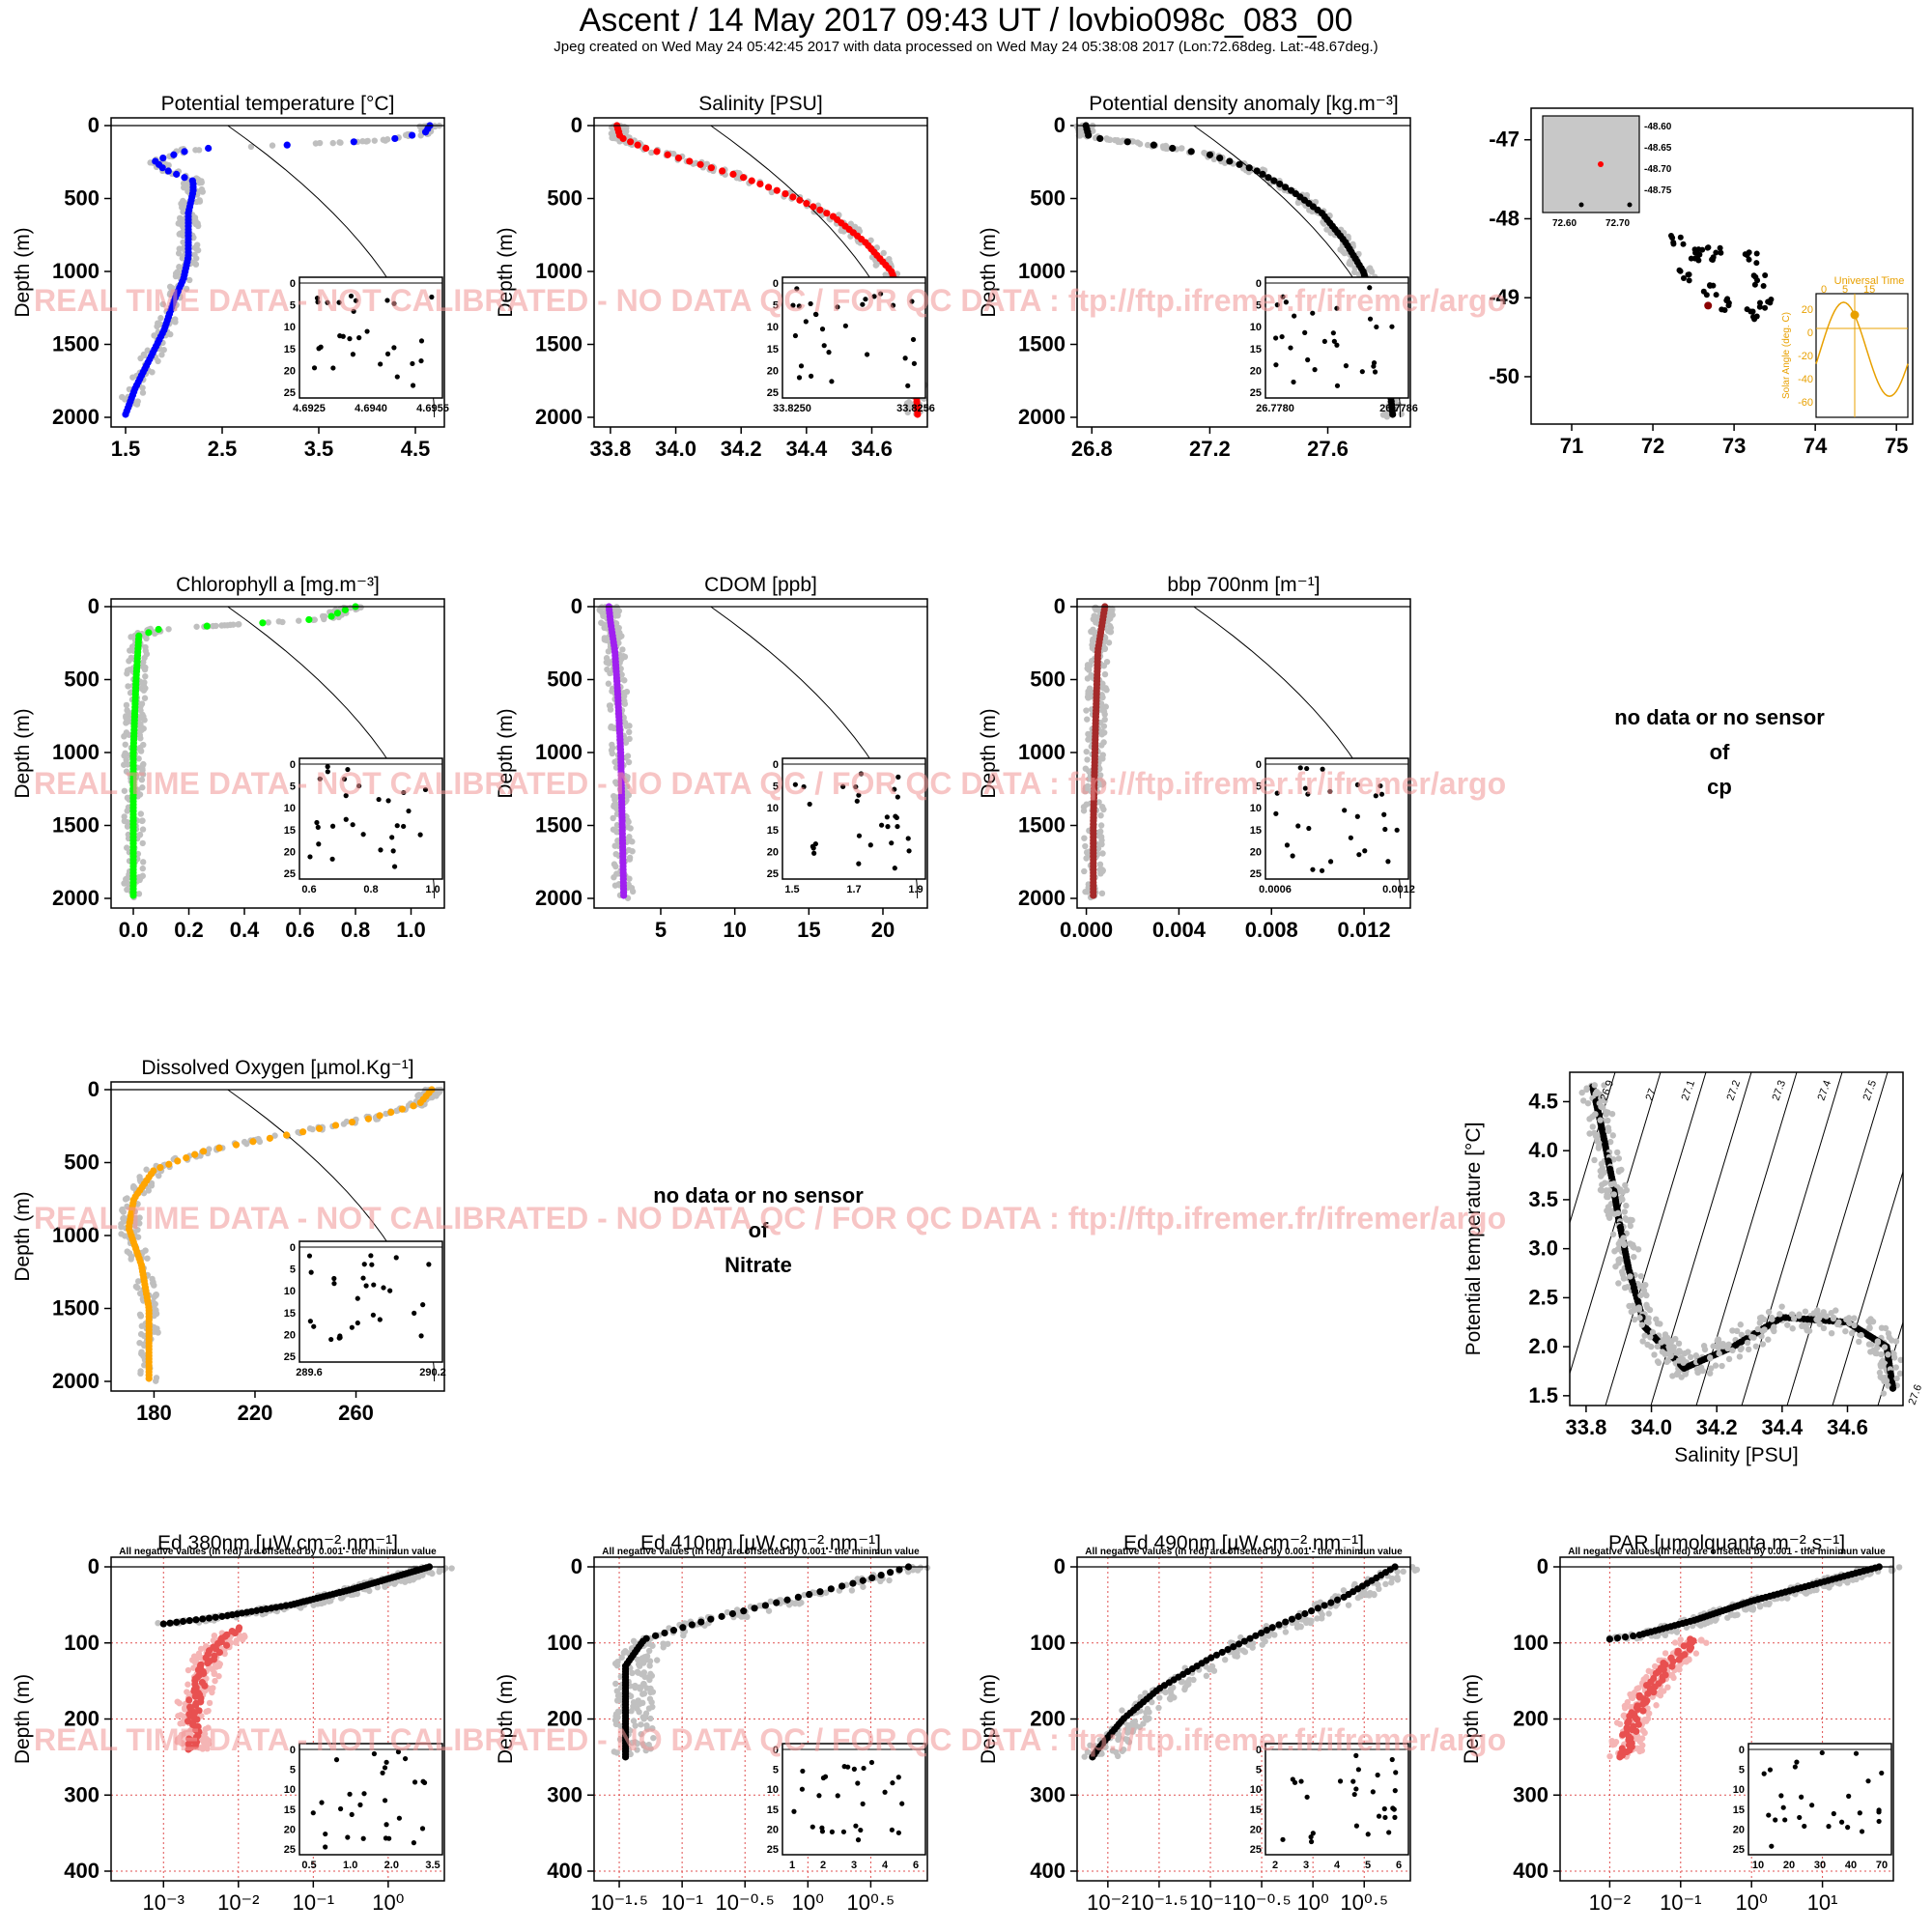 Image resolution: width=1932 pixels, height=1932 pixels. Describe the element at coordinates (564, 1643) in the screenshot. I see `y-tick-label: 100` at that location.